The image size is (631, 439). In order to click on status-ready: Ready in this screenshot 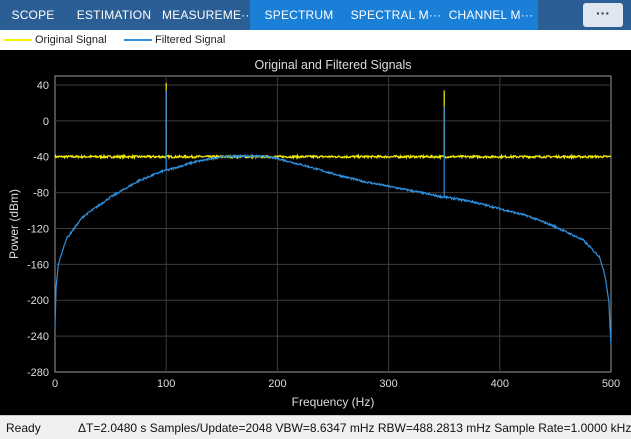, I will do `click(23, 428)`.